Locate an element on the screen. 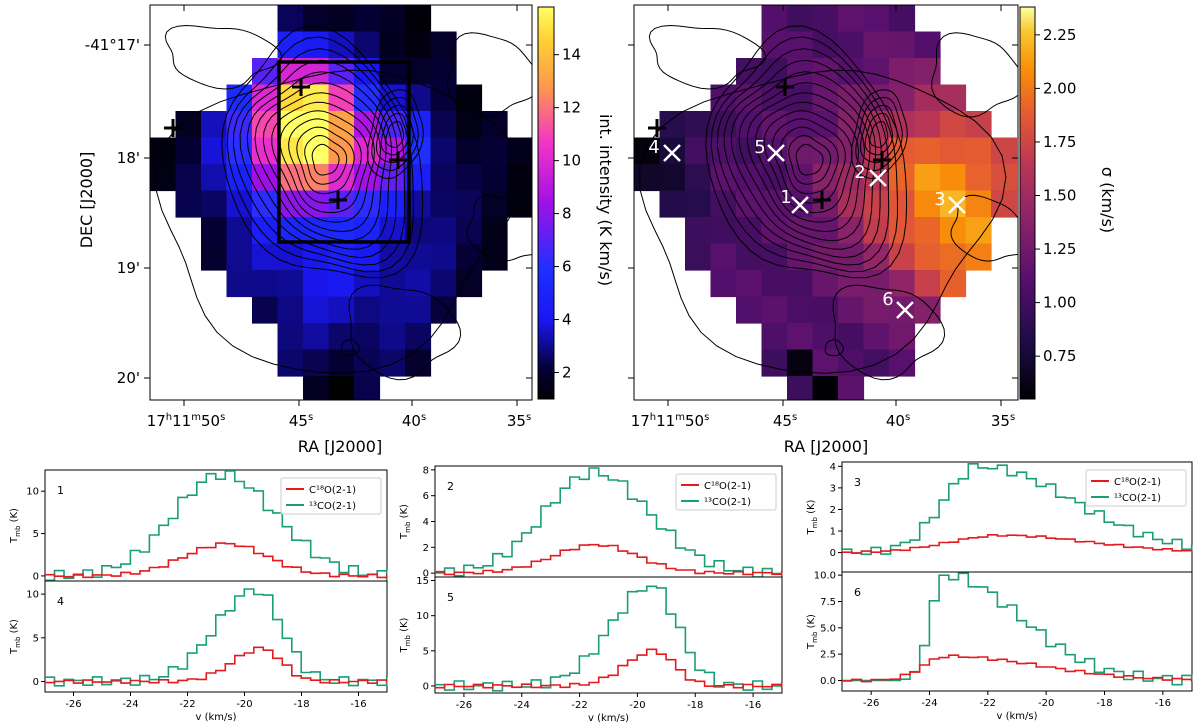 This screenshot has height=728, width=1200. dispersion-colorbar-bar is located at coordinates (1027, 203).